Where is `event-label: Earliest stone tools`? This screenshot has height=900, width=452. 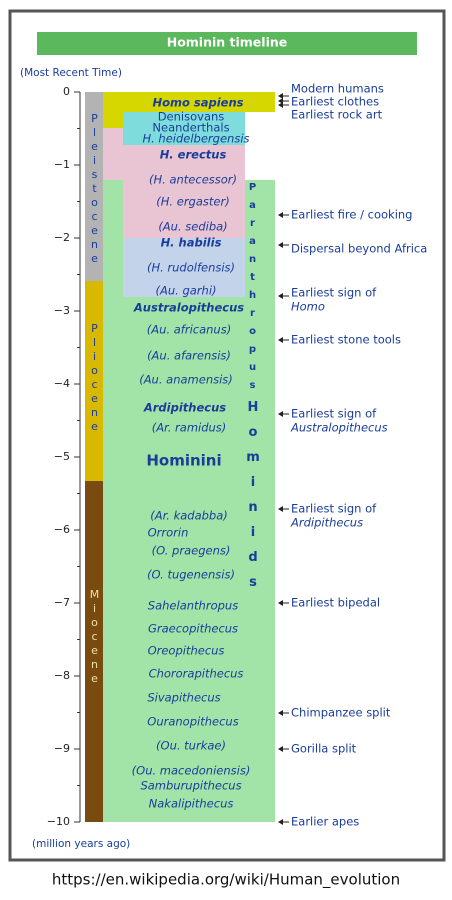
event-label: Earliest stone tools is located at coordinates (346, 340).